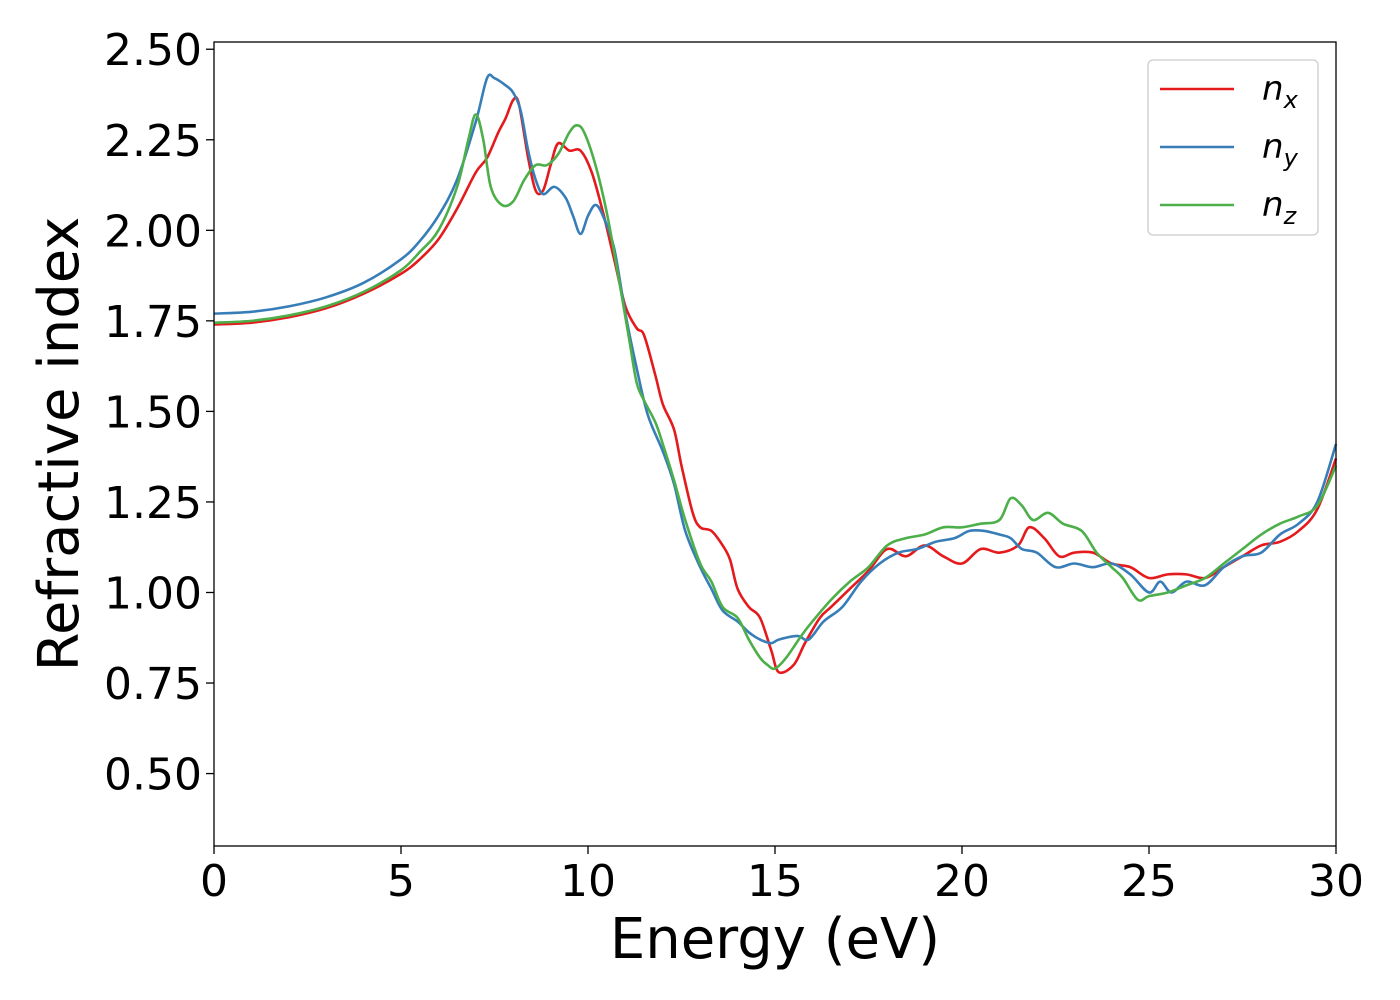 The width and height of the screenshot is (1400, 1000). Describe the element at coordinates (775, 881) in the screenshot. I see `x-tick-label: 15` at that location.